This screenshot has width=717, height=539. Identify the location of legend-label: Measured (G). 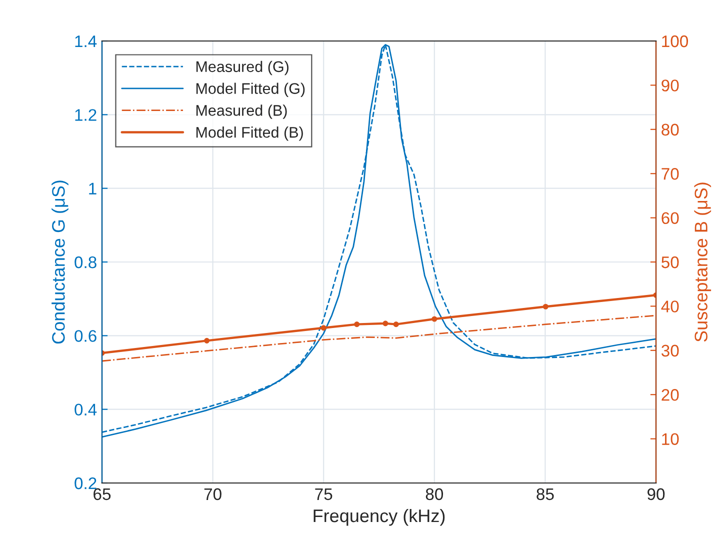
(242, 68).